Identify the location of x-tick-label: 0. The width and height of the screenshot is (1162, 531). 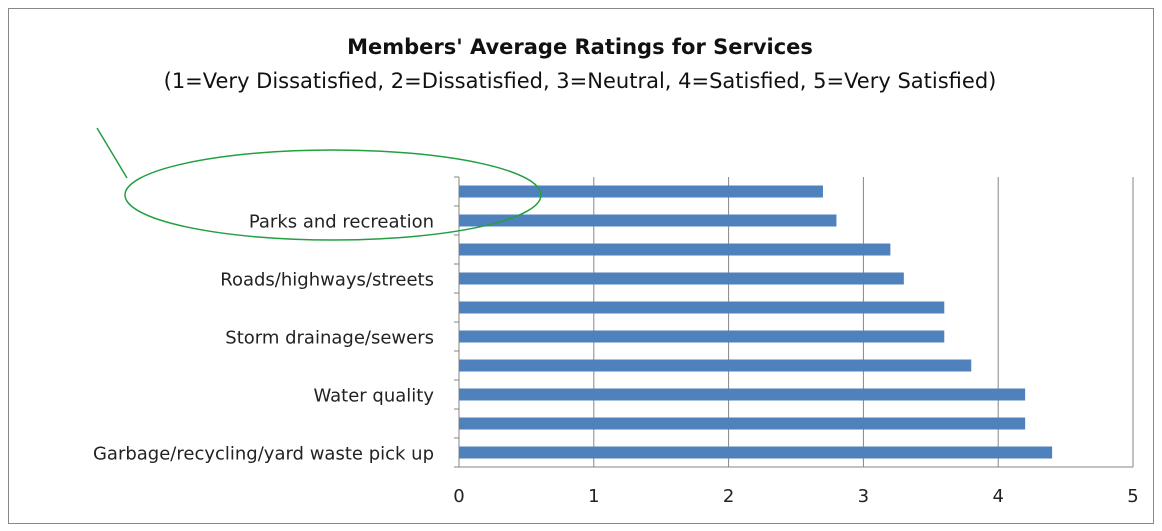
(458, 496).